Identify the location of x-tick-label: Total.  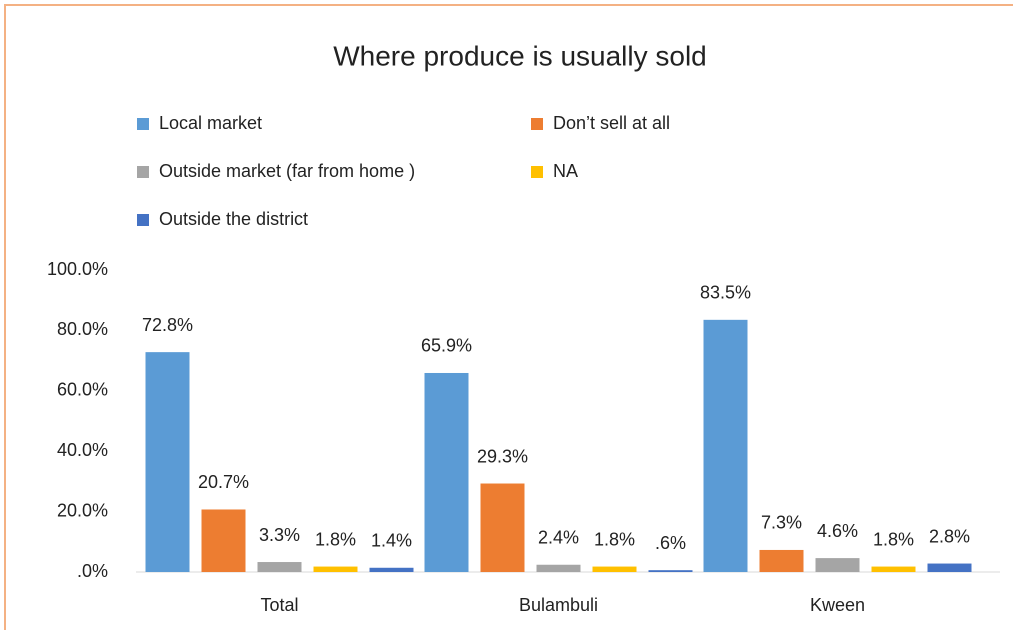
(279, 605).